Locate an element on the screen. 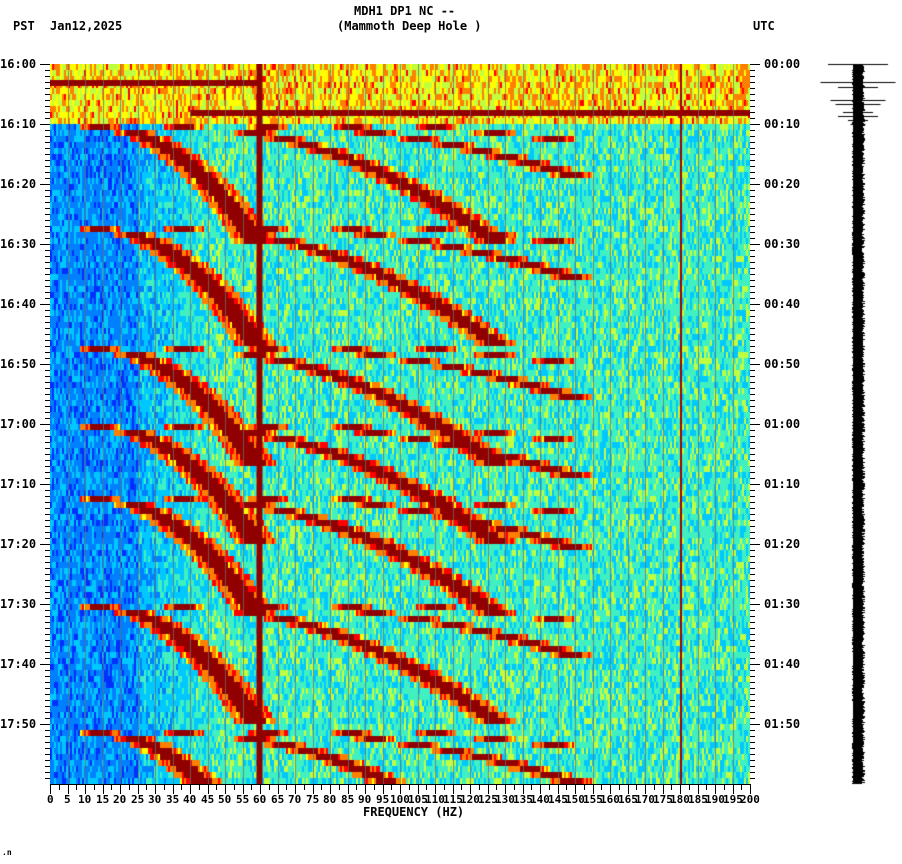 The height and width of the screenshot is (864, 902). y-tick-label-left: 16:50 is located at coordinates (18, 364).